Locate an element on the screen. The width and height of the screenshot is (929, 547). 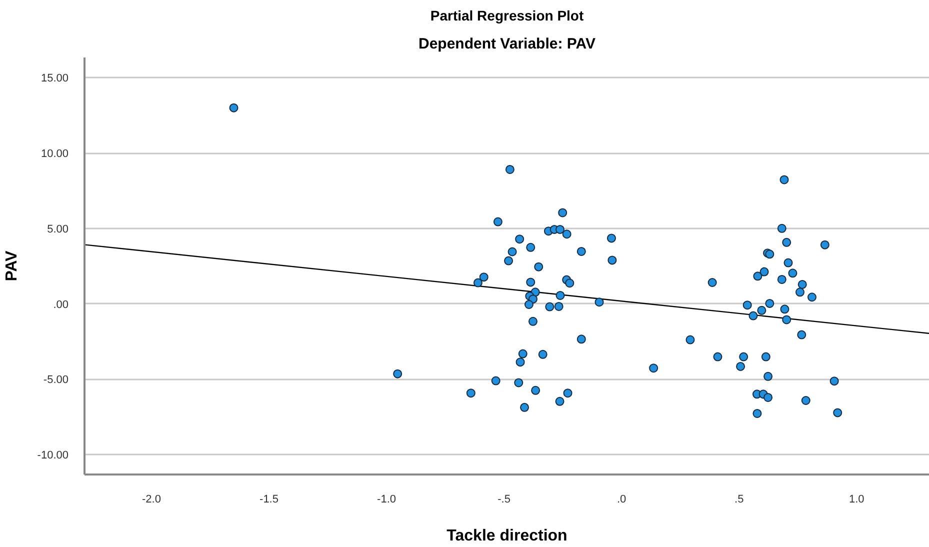
y-tick-label: 5.00 is located at coordinates (58, 229).